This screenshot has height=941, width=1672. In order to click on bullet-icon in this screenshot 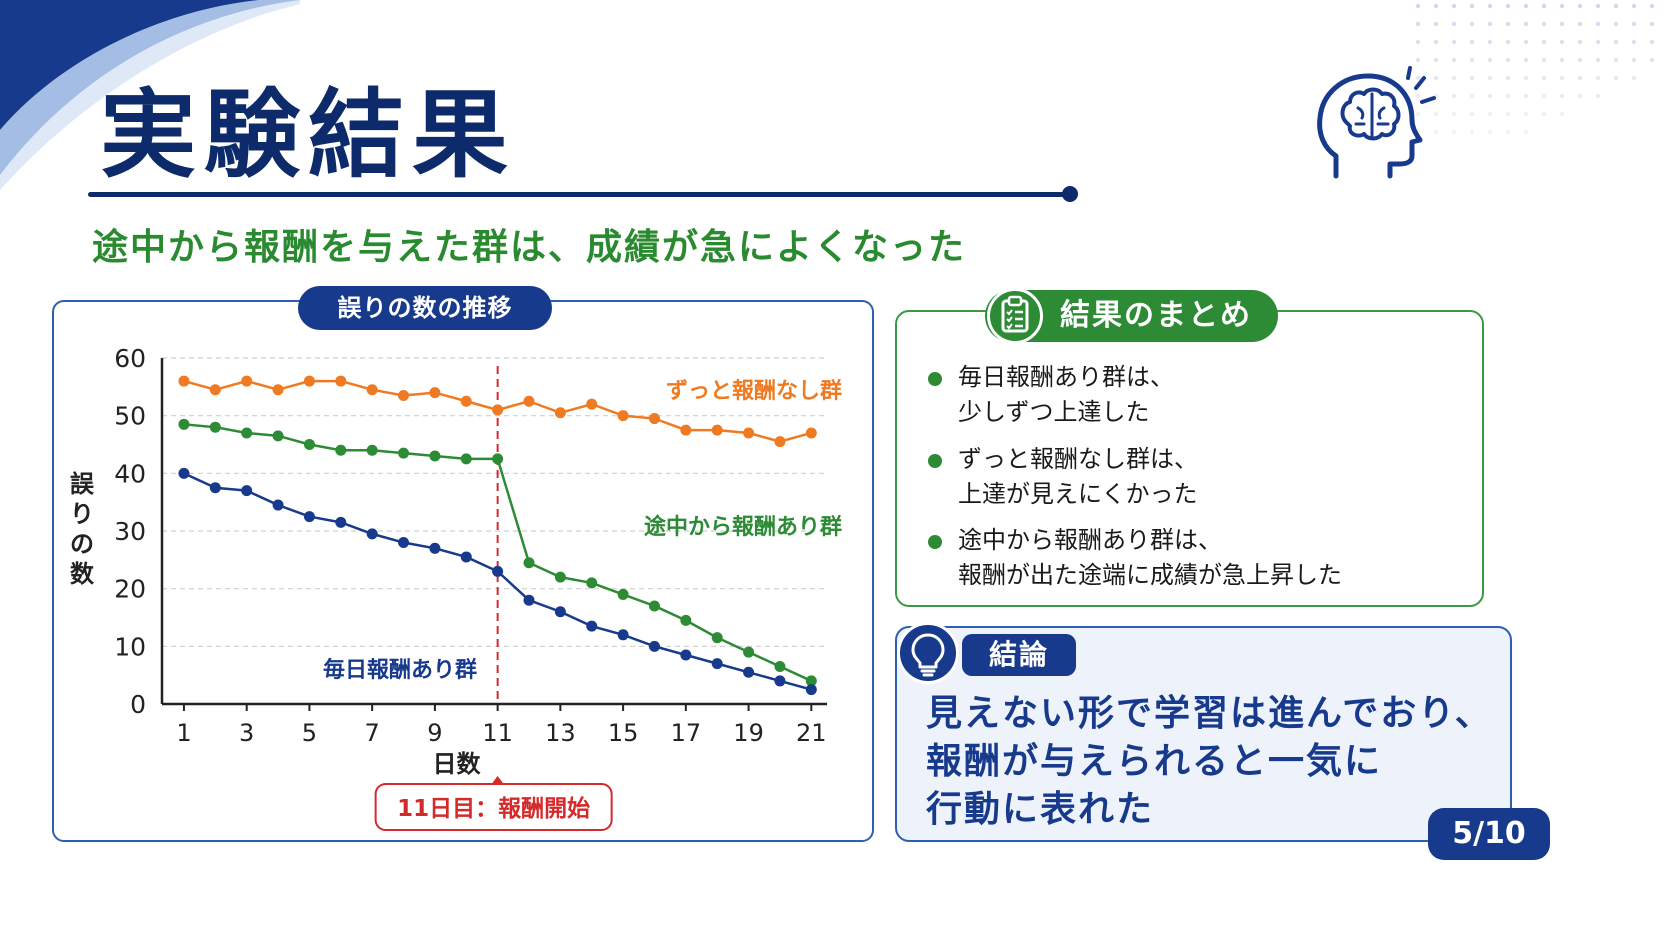, I will do `click(935, 542)`.